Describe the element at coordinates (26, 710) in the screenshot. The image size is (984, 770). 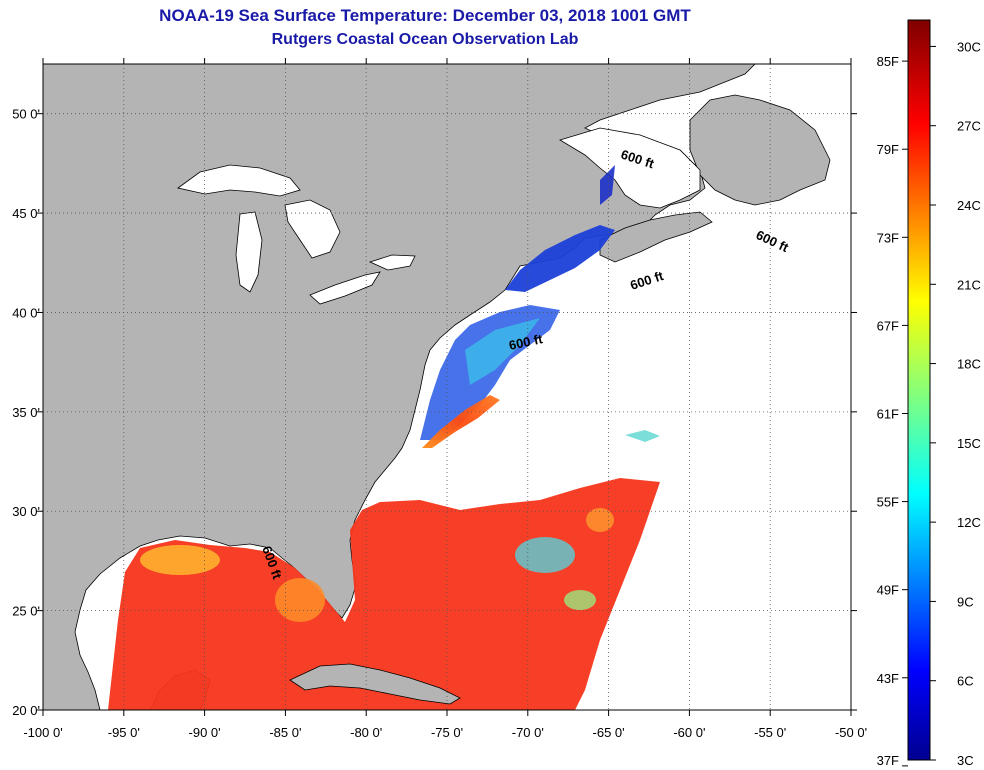
I see `y-tick-label: 20 0'` at that location.